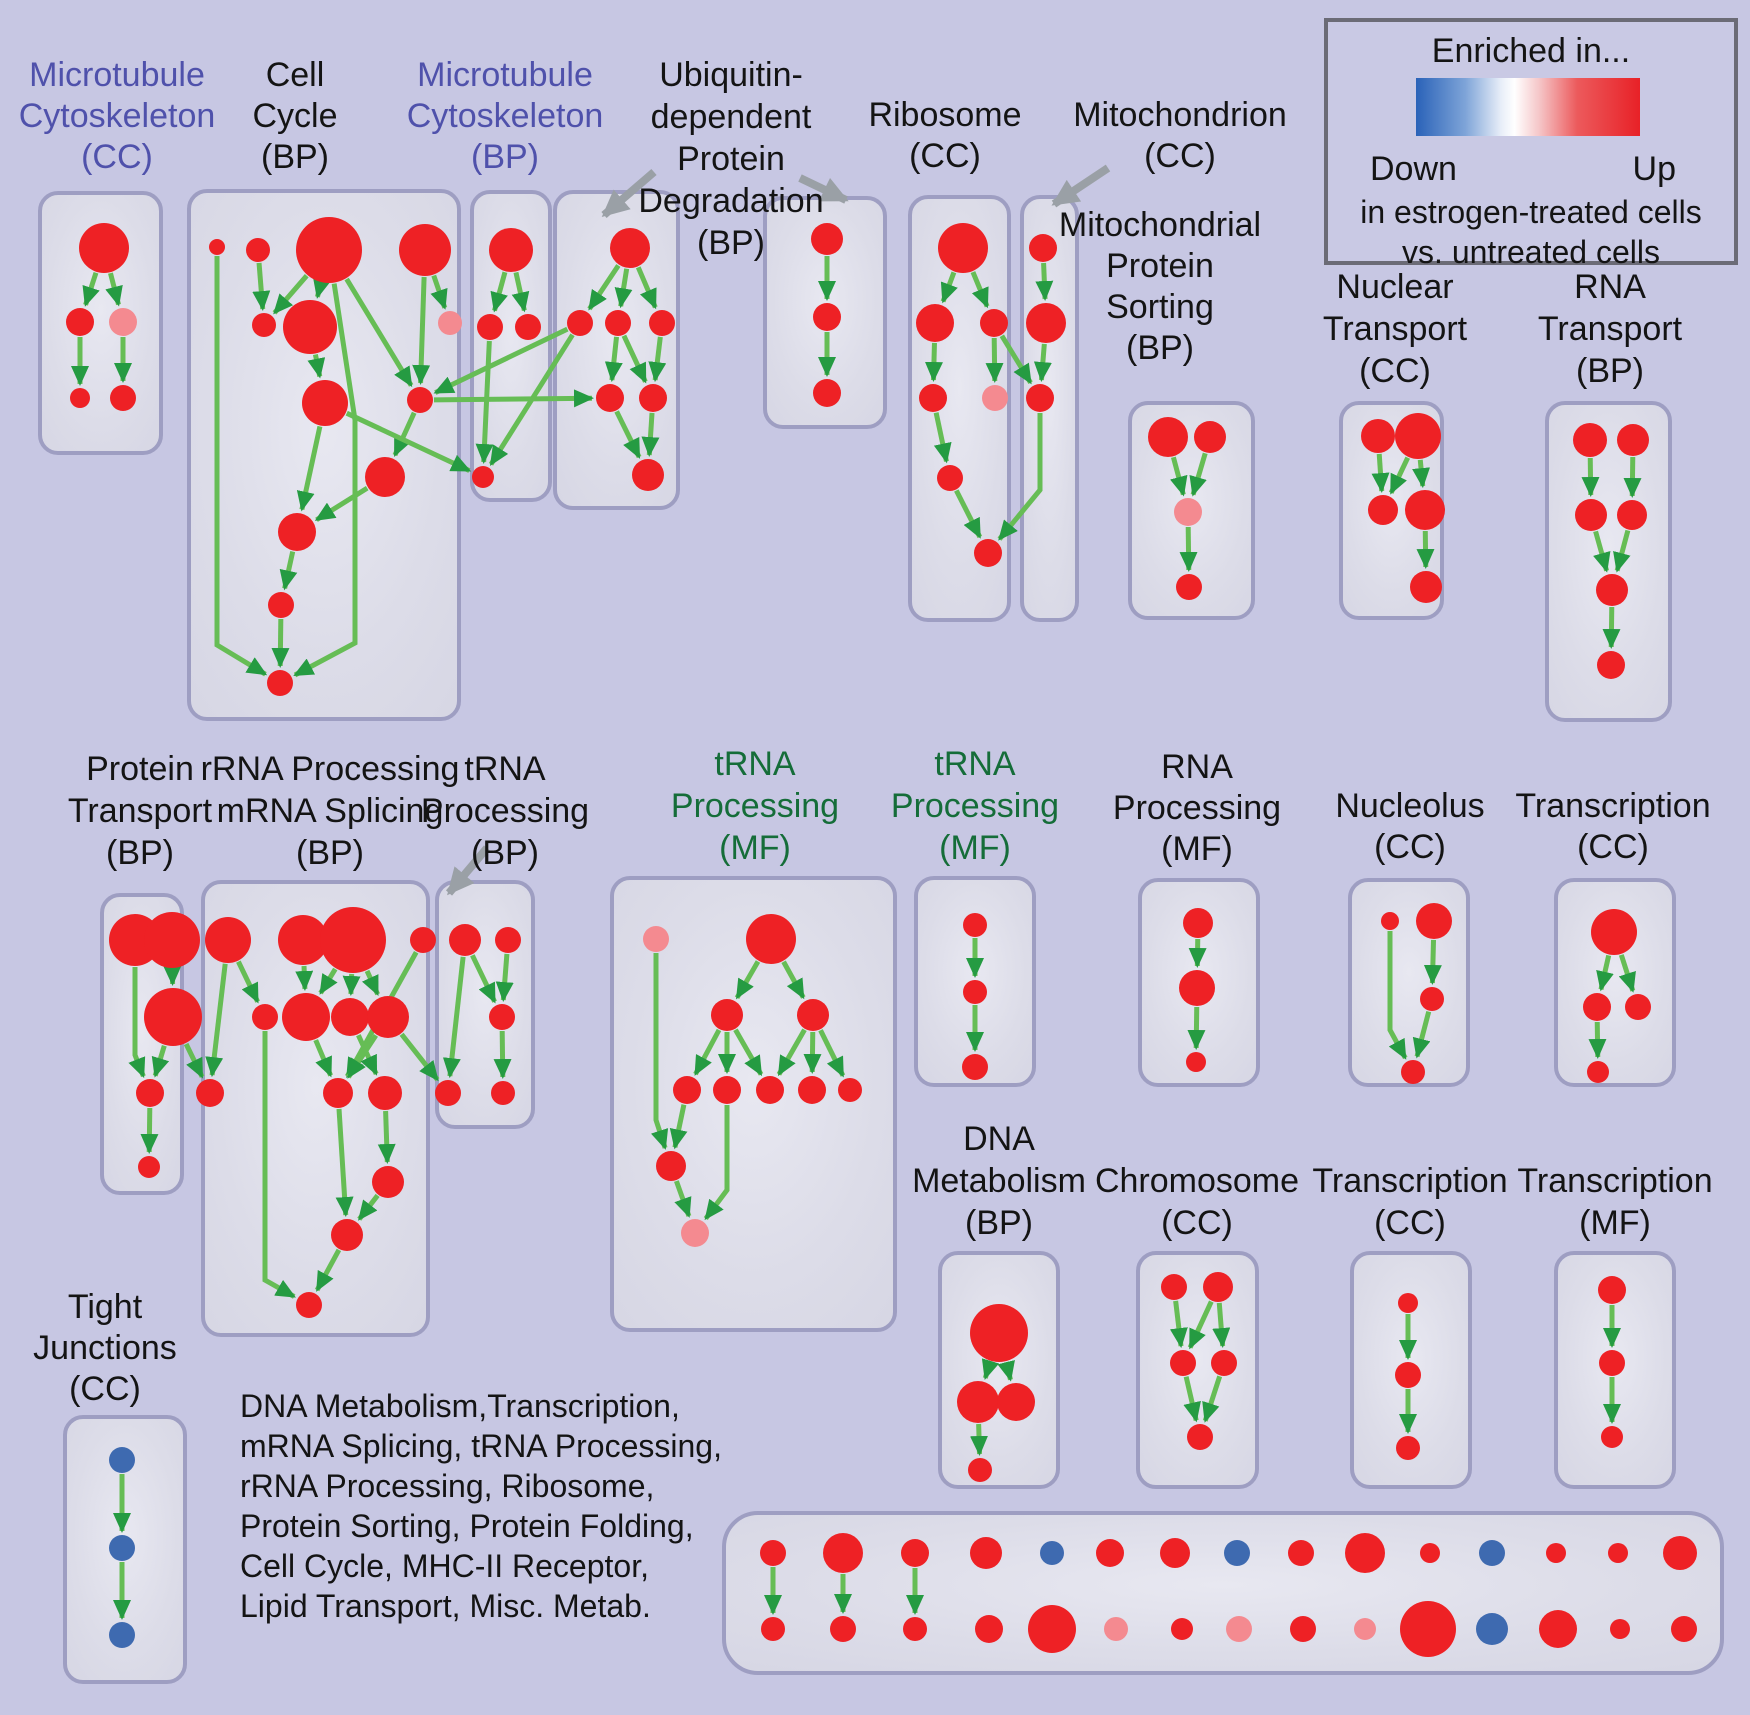 Image resolution: width=1750 pixels, height=1715 pixels. I want to click on go-term-node-trna_mf_big-pk2, so click(695, 1233).